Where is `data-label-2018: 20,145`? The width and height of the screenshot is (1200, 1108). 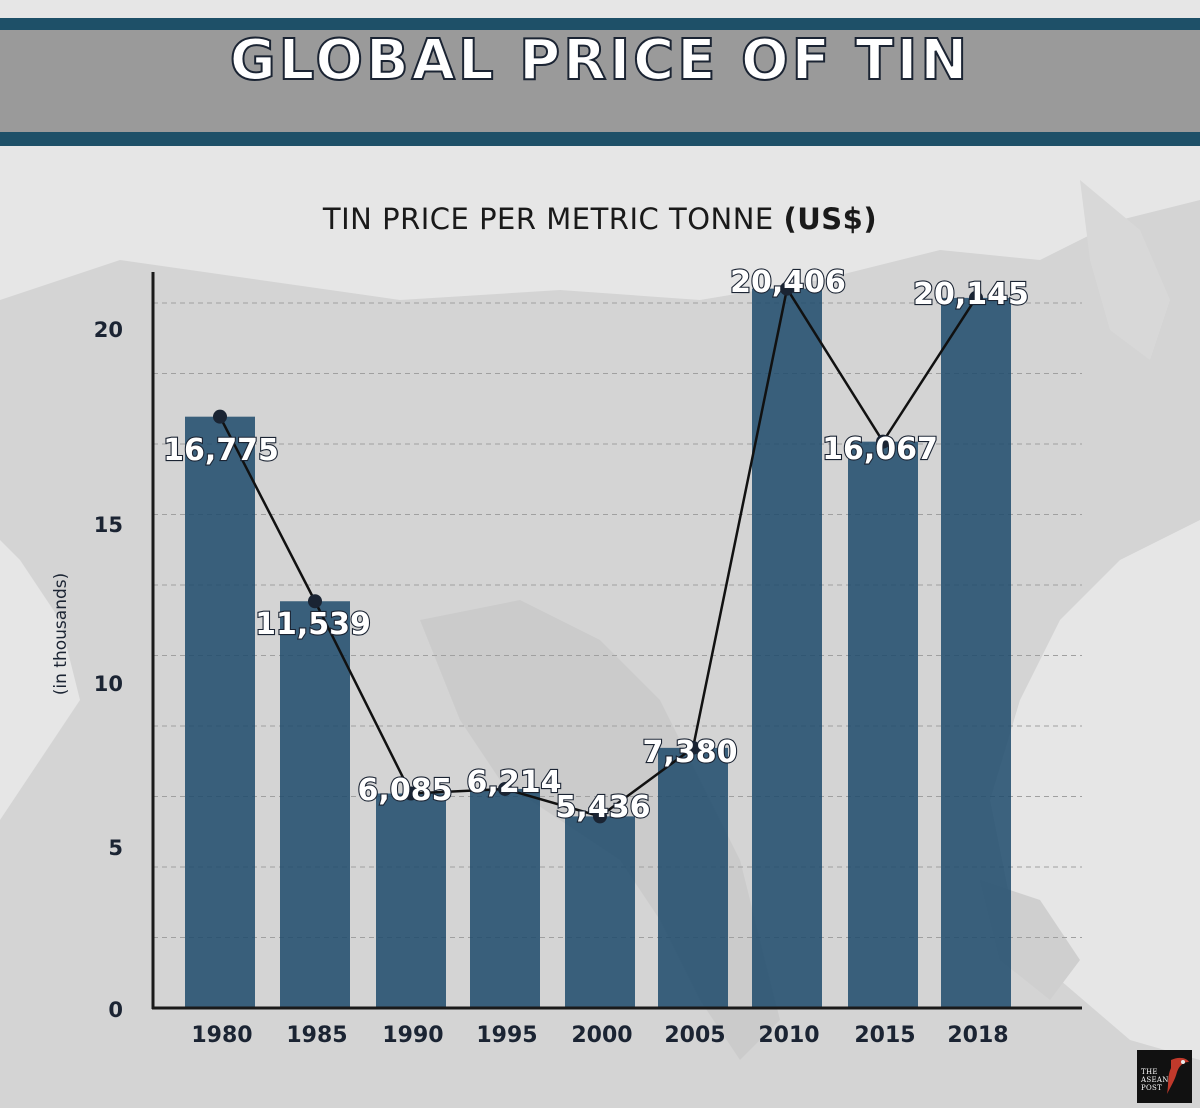
data-label-2018: 20,145 is located at coordinates (971, 294).